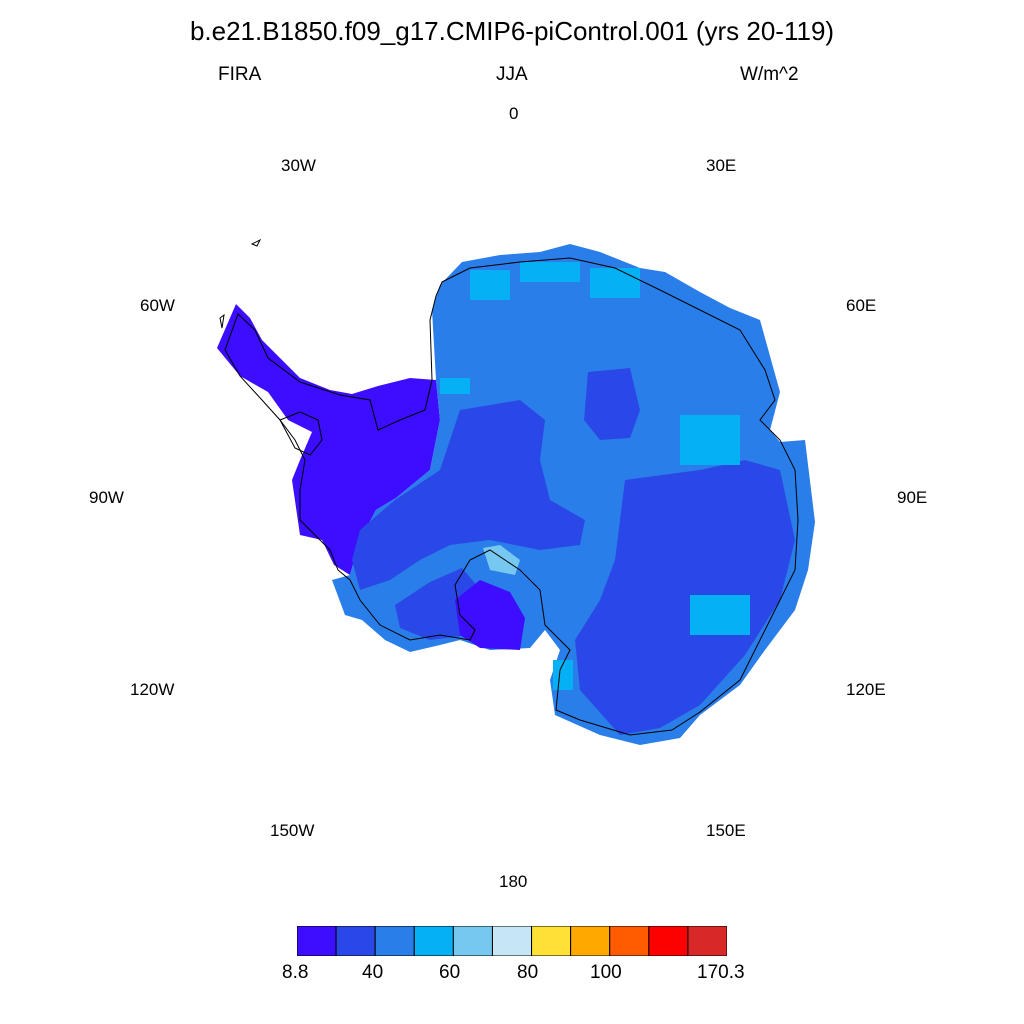 The width and height of the screenshot is (1024, 1024). I want to click on coastal-high-region, so click(595, 476).